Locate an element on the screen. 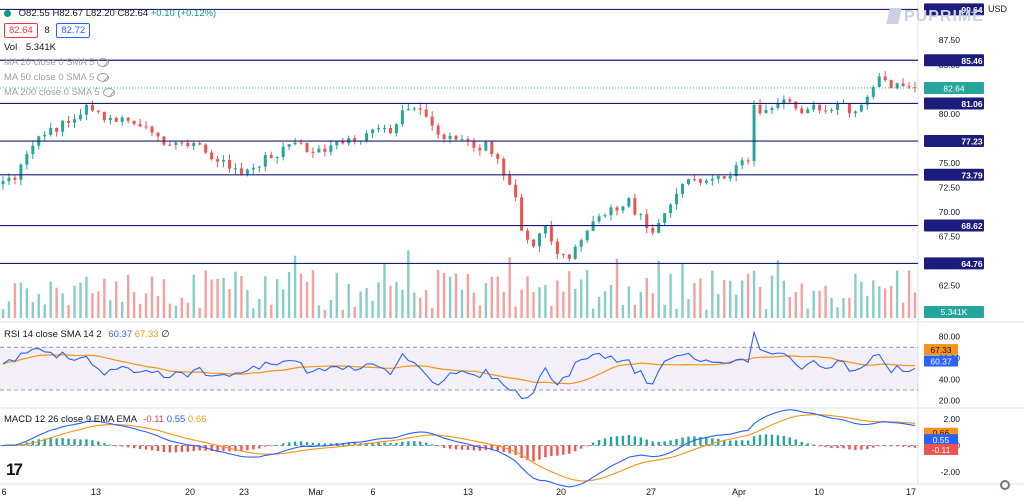 The width and height of the screenshot is (1024, 499). price-axis-tick: 87.50 is located at coordinates (950, 40).